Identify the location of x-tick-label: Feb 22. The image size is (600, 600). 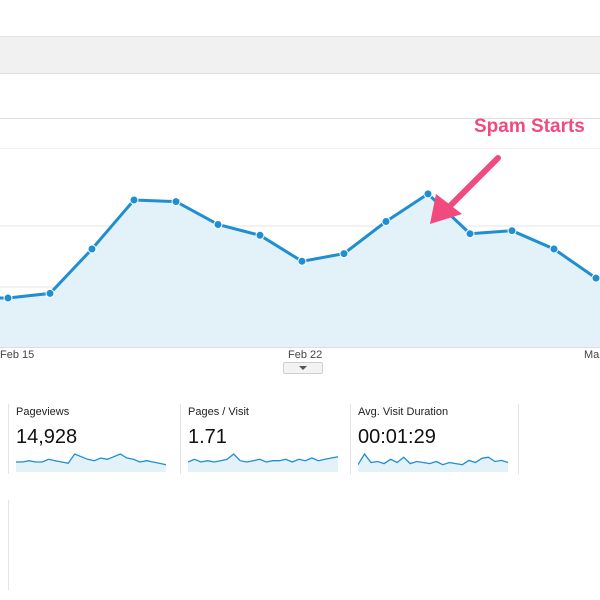
(305, 355).